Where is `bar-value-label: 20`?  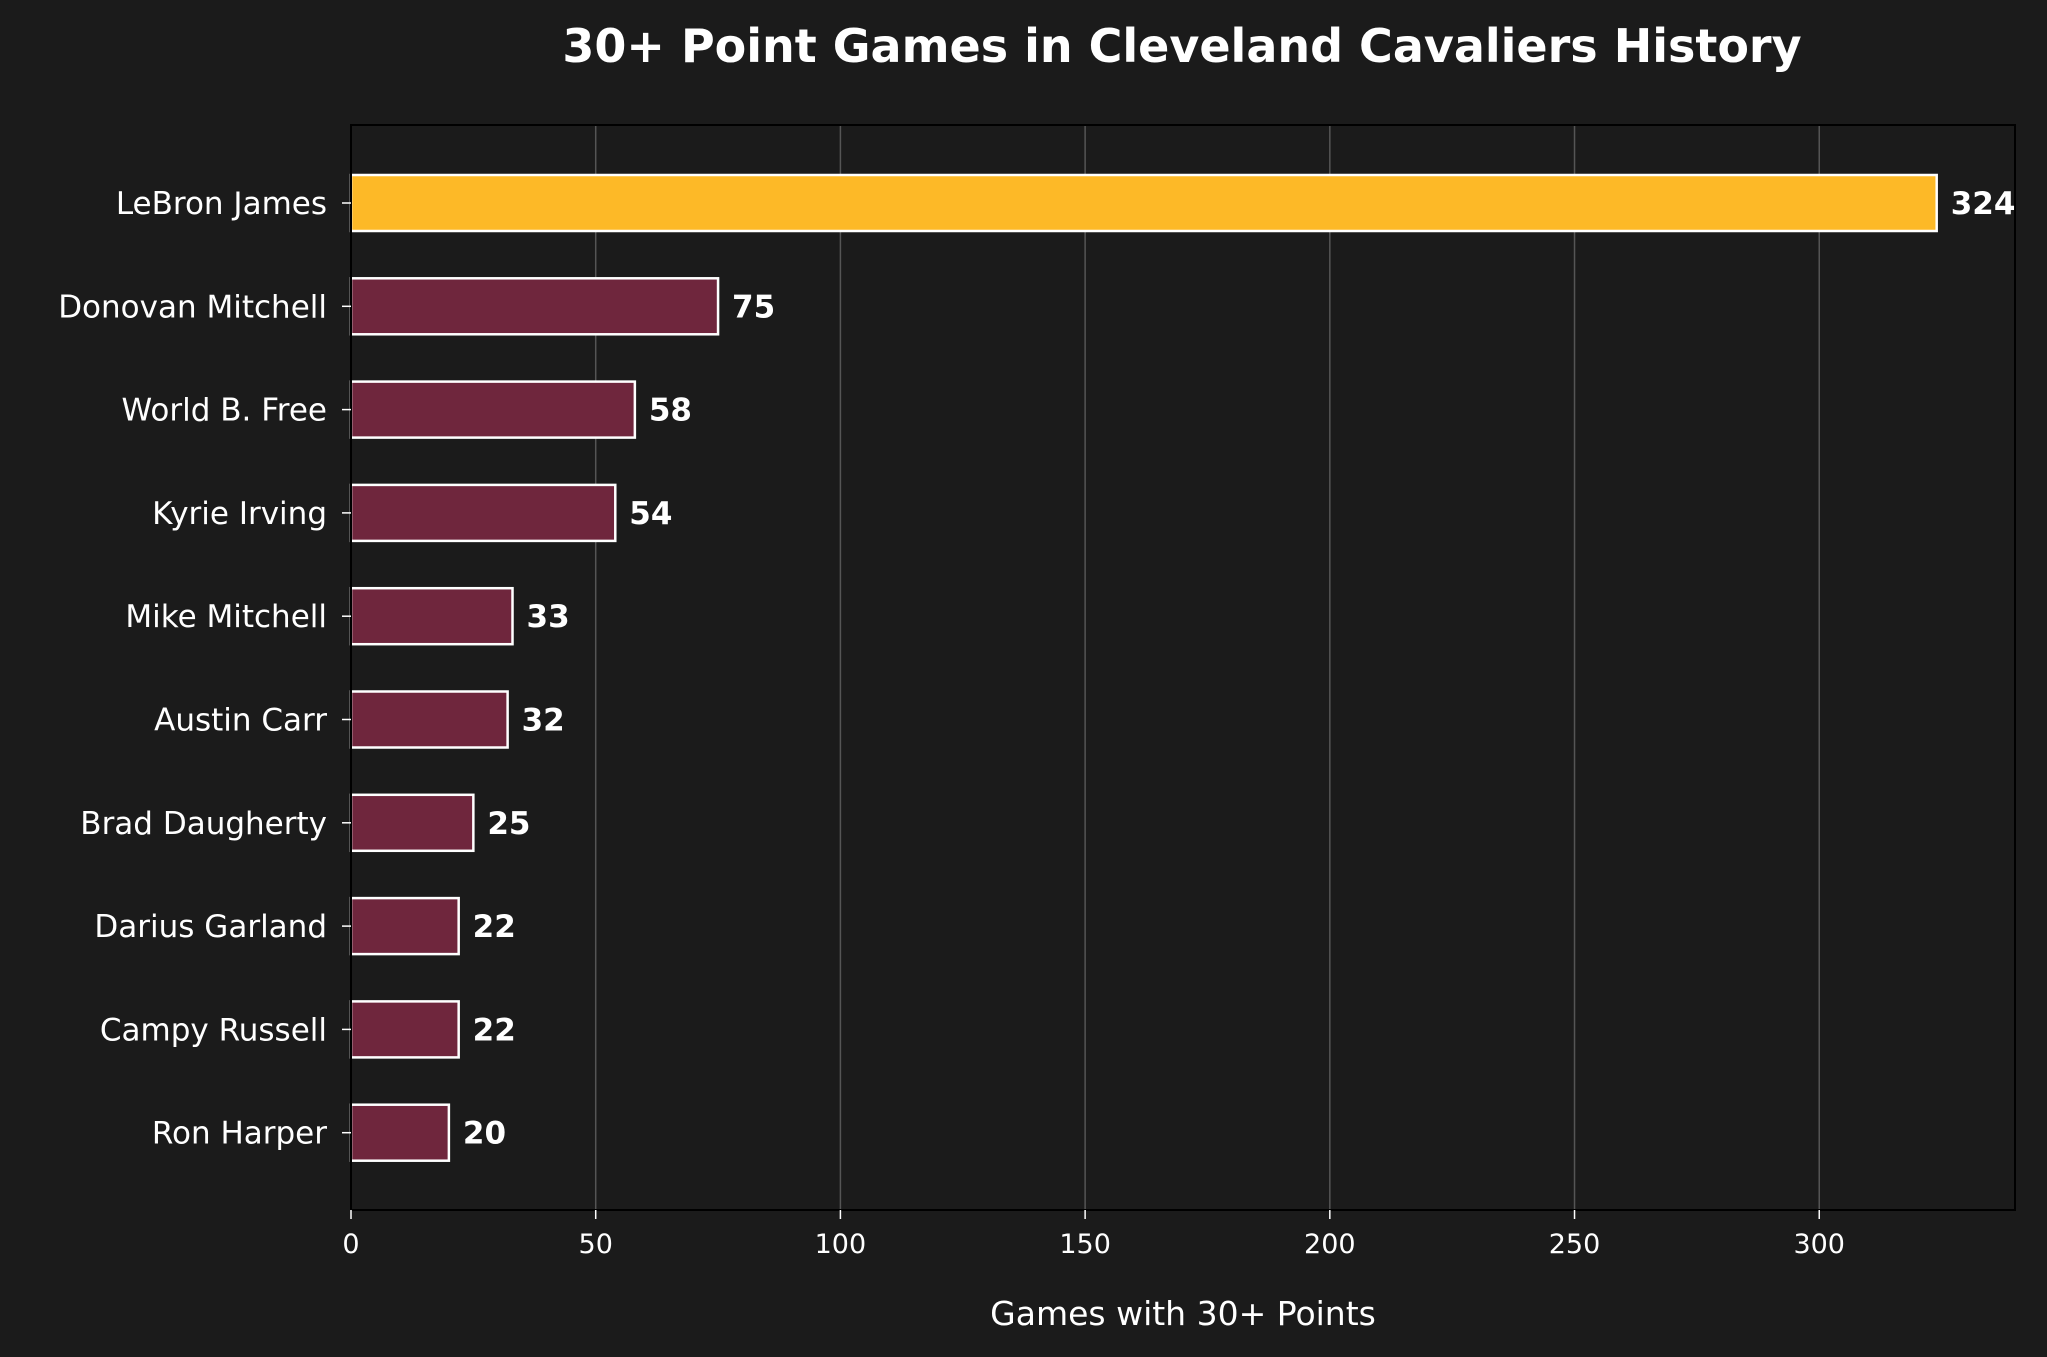 bar-value-label: 20 is located at coordinates (484, 1134).